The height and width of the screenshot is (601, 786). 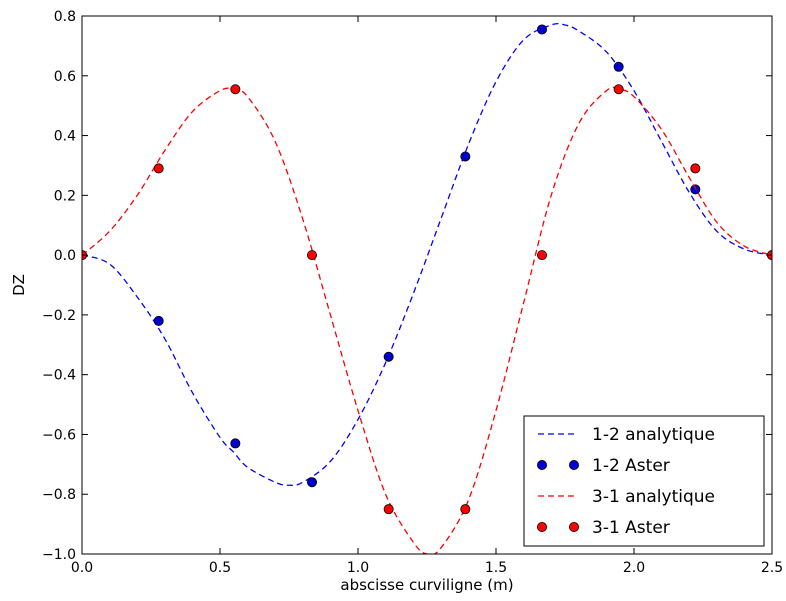 What do you see at coordinates (65, 77) in the screenshot?
I see `y-tick-label: 0.6` at bounding box center [65, 77].